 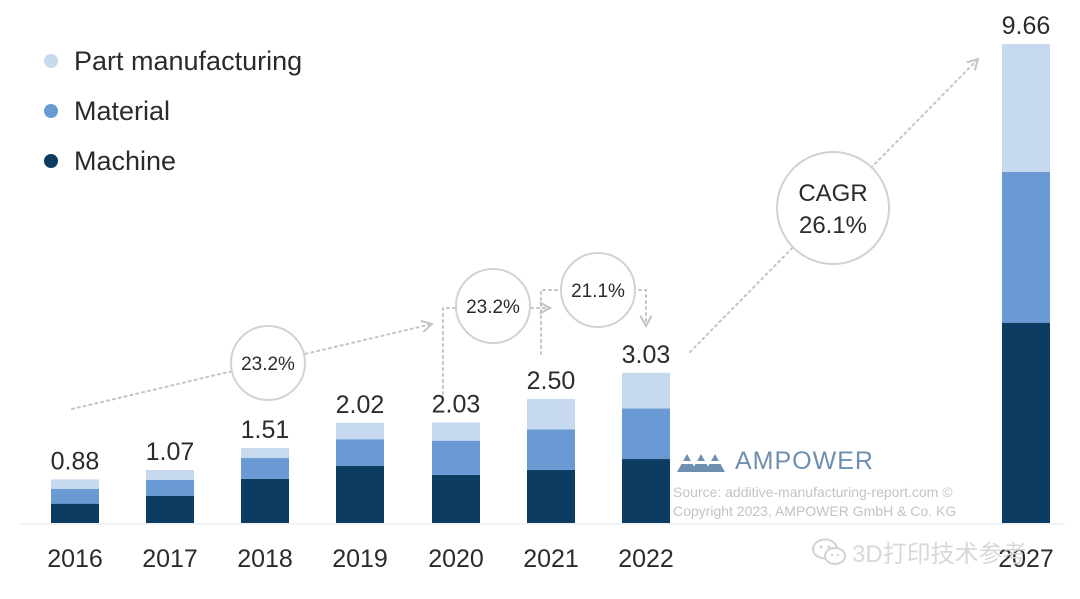 What do you see at coordinates (1026, 26) in the screenshot?
I see `total-label-2027: 9.66` at bounding box center [1026, 26].